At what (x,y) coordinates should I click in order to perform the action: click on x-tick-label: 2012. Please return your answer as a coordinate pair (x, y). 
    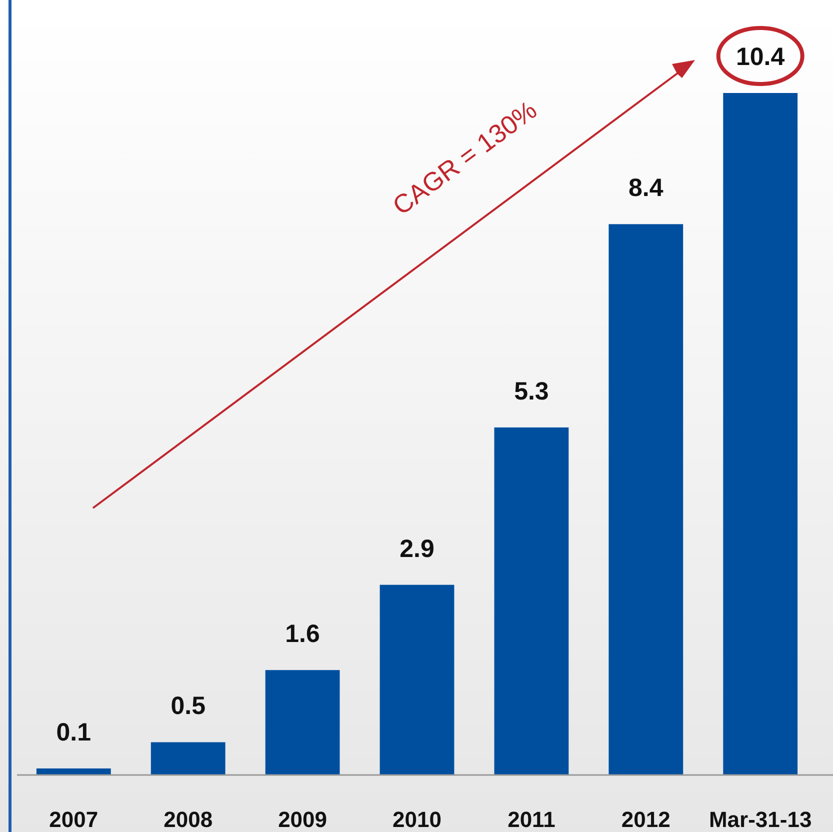
    Looking at the image, I should click on (645, 819).